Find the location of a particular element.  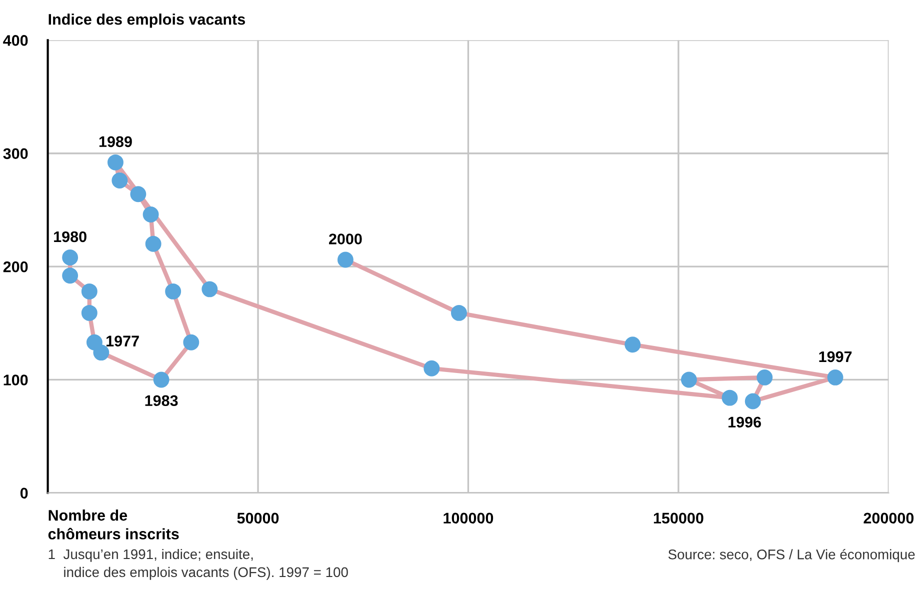

y-axis-title: Indice des emplois vacants is located at coordinates (147, 21).